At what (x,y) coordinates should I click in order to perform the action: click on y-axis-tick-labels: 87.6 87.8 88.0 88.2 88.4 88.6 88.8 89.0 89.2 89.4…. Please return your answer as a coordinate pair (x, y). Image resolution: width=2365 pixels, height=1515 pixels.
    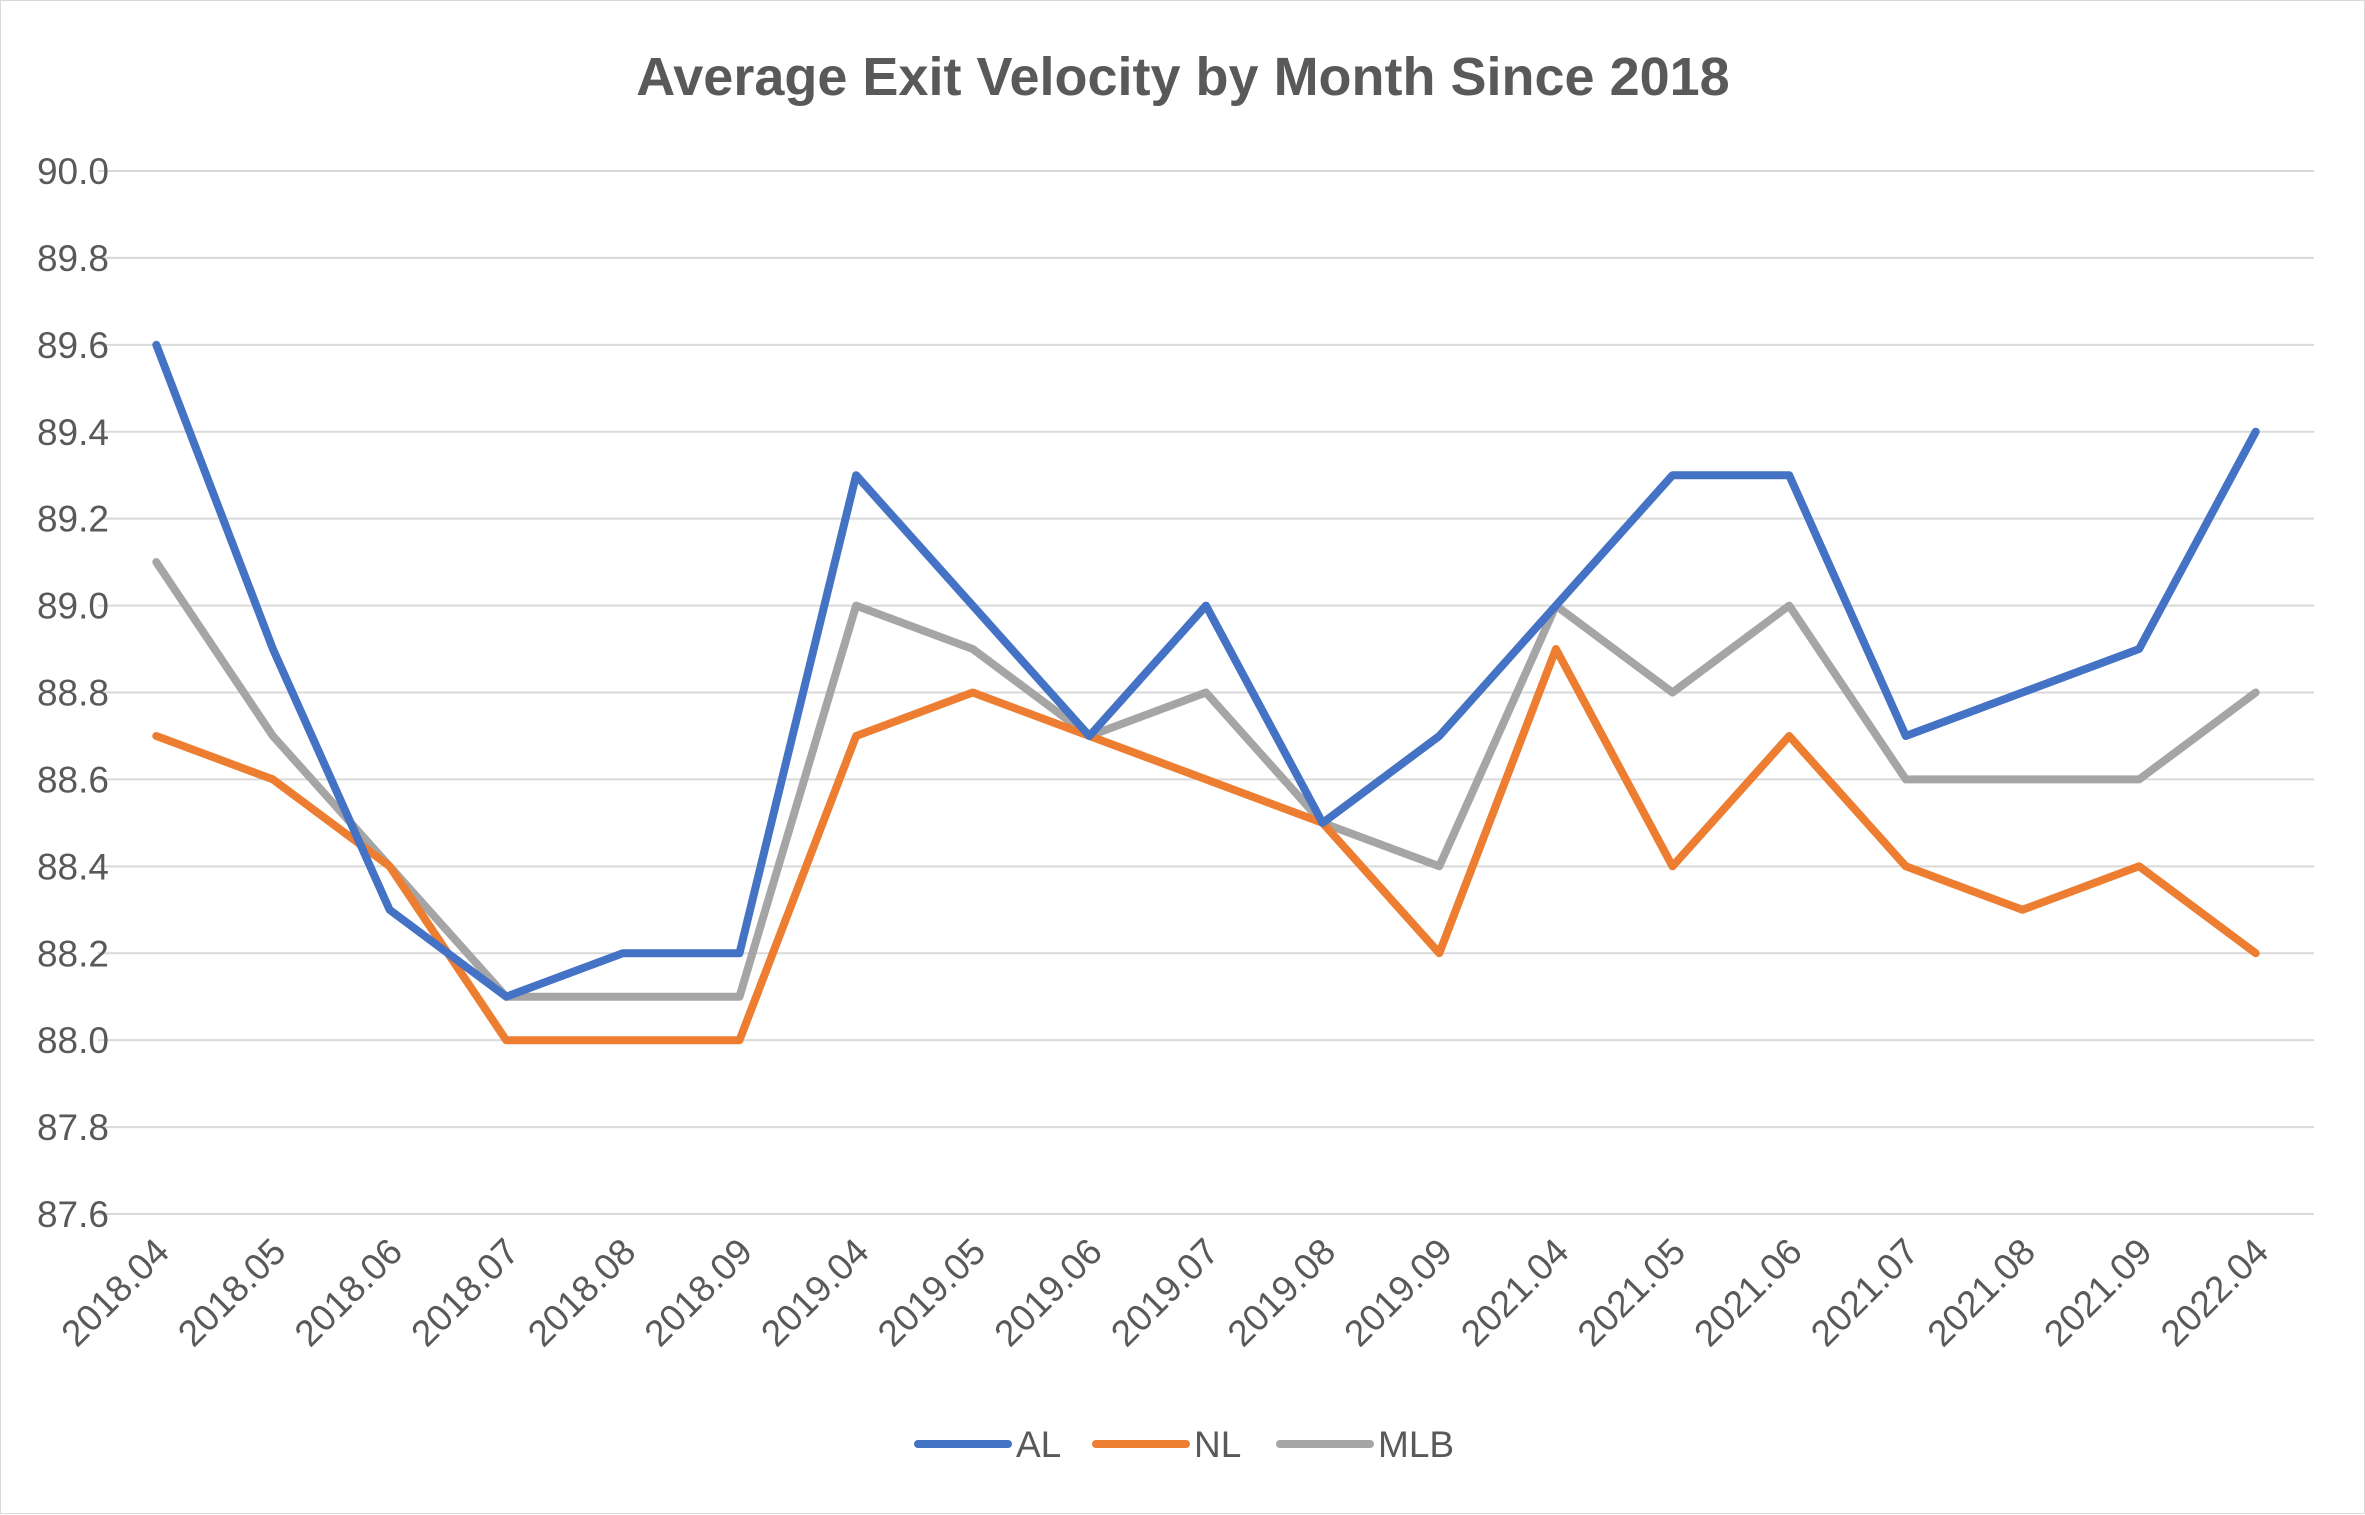
    Looking at the image, I should click on (73, 693).